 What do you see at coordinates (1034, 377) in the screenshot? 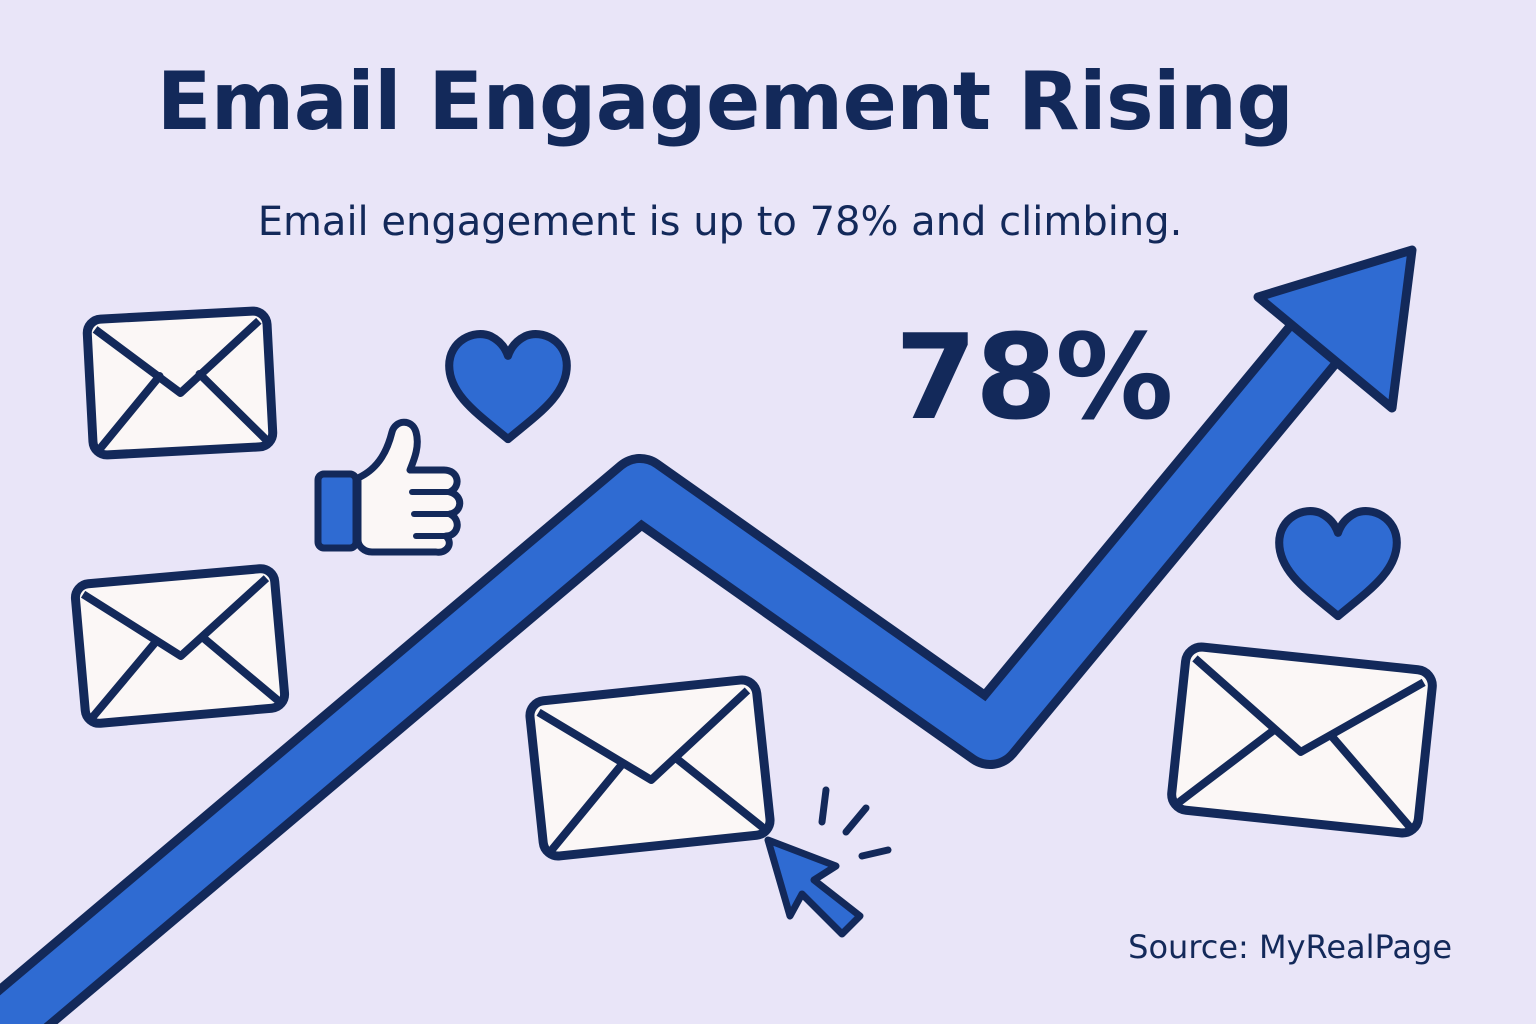
I see `engagement-stat: 78%` at bounding box center [1034, 377].